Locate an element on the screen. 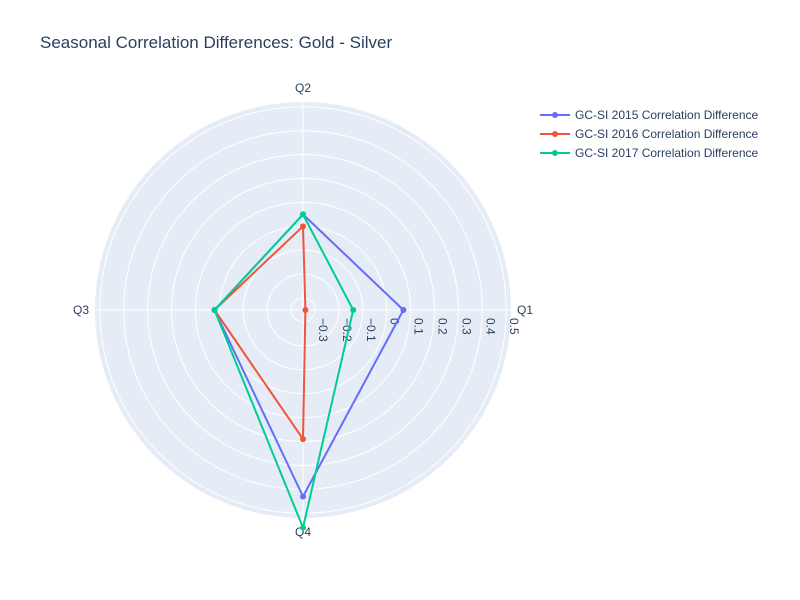 This screenshot has height=600, width=800. radial-tick-label: 0.2 is located at coordinates (442, 326).